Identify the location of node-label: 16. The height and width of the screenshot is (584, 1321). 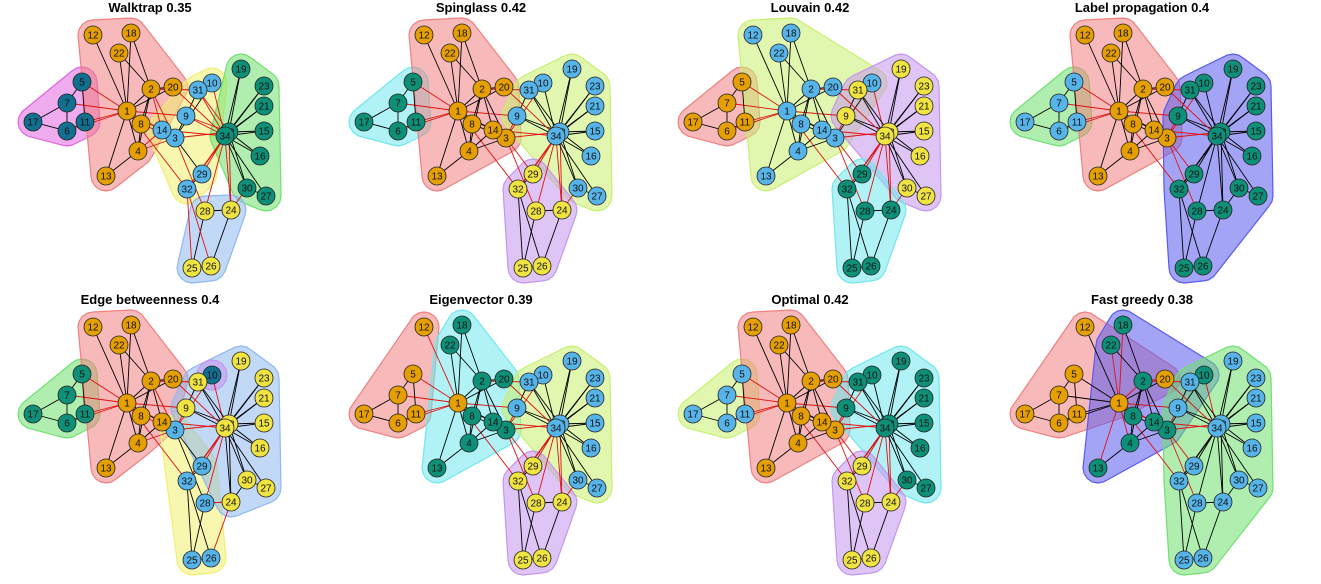
(920, 449).